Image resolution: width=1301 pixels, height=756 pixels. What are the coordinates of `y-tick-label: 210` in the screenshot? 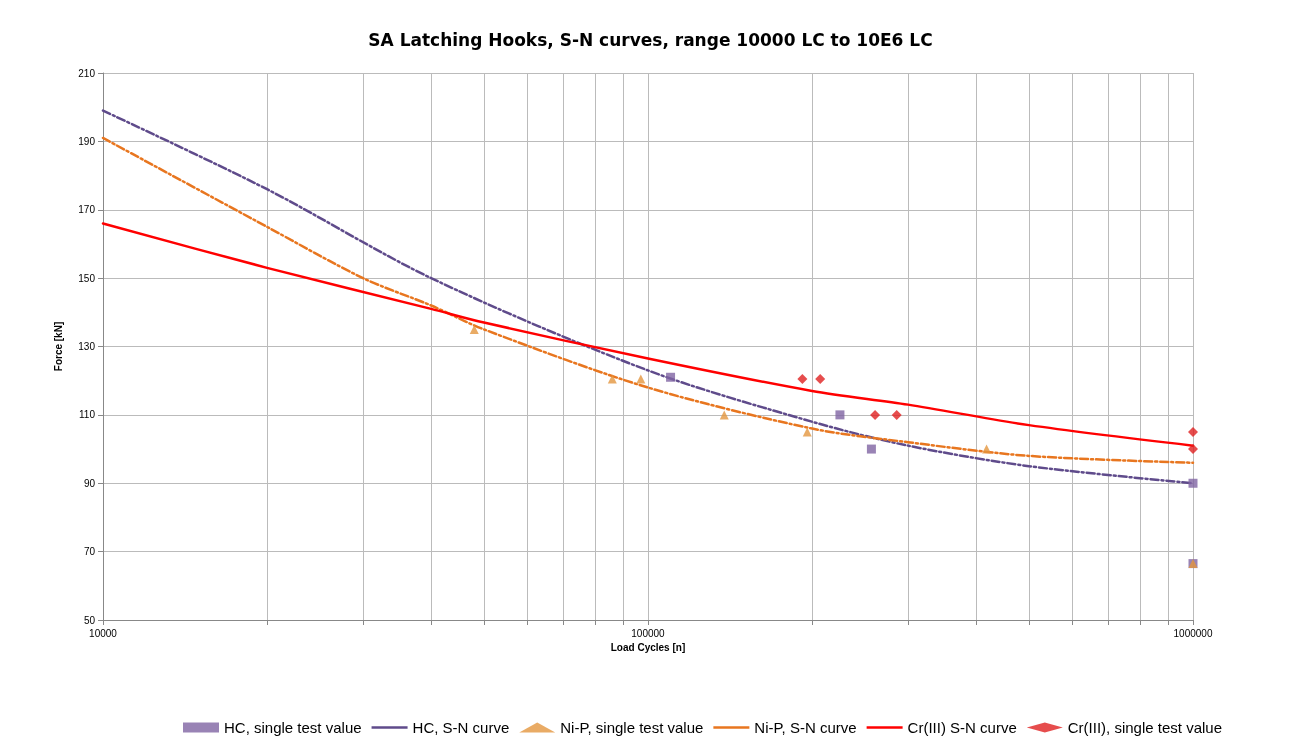 It's located at (87, 73).